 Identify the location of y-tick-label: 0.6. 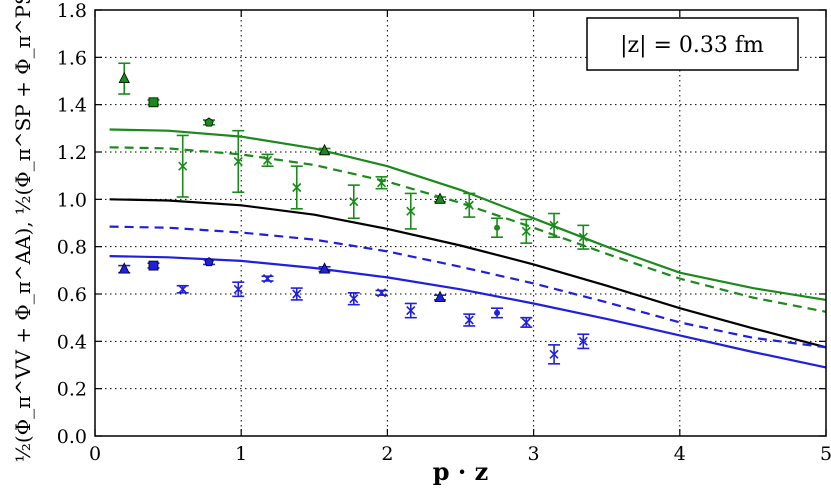
(72, 295).